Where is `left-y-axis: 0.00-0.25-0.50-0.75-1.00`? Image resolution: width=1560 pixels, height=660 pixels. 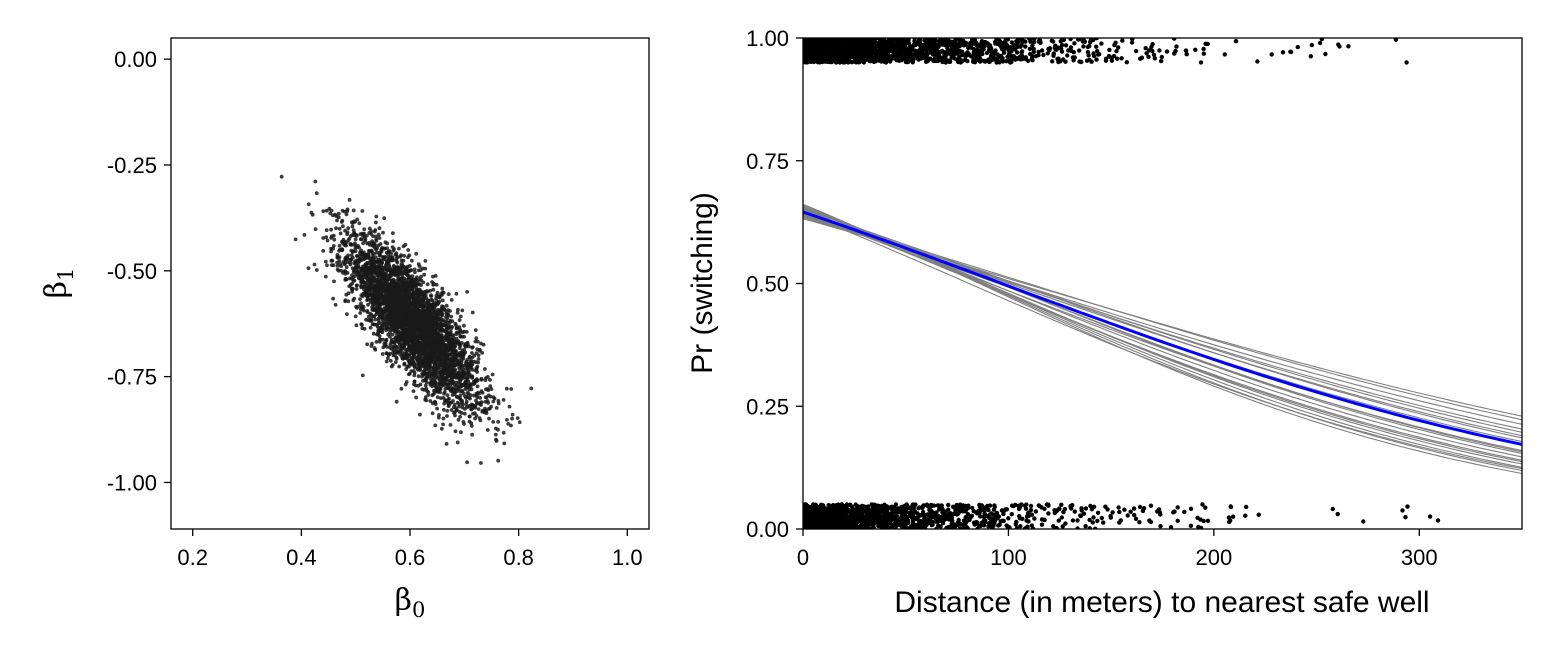
left-y-axis: 0.00-0.25-0.50-0.75-1.00 is located at coordinates (139, 271).